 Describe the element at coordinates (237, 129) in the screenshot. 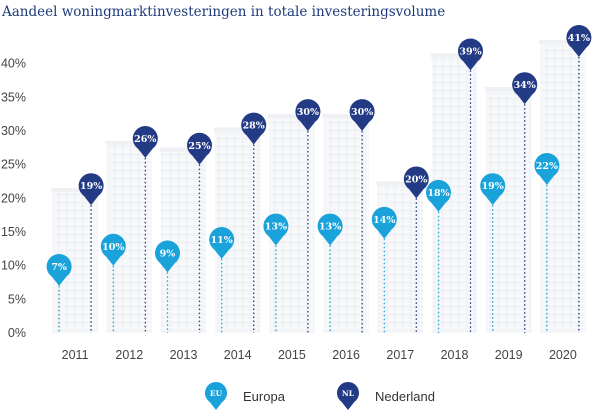

I see `building-roof-2014` at that location.